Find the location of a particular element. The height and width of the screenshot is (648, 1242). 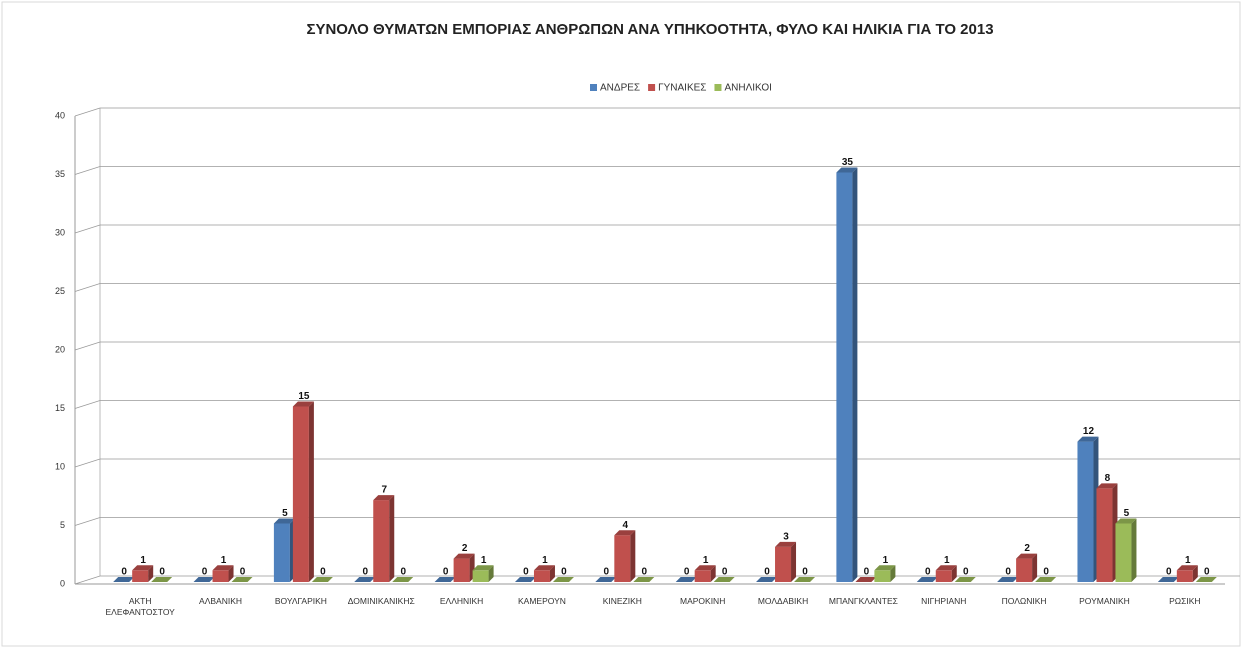

y-tick-label: 20 is located at coordinates (60, 349).